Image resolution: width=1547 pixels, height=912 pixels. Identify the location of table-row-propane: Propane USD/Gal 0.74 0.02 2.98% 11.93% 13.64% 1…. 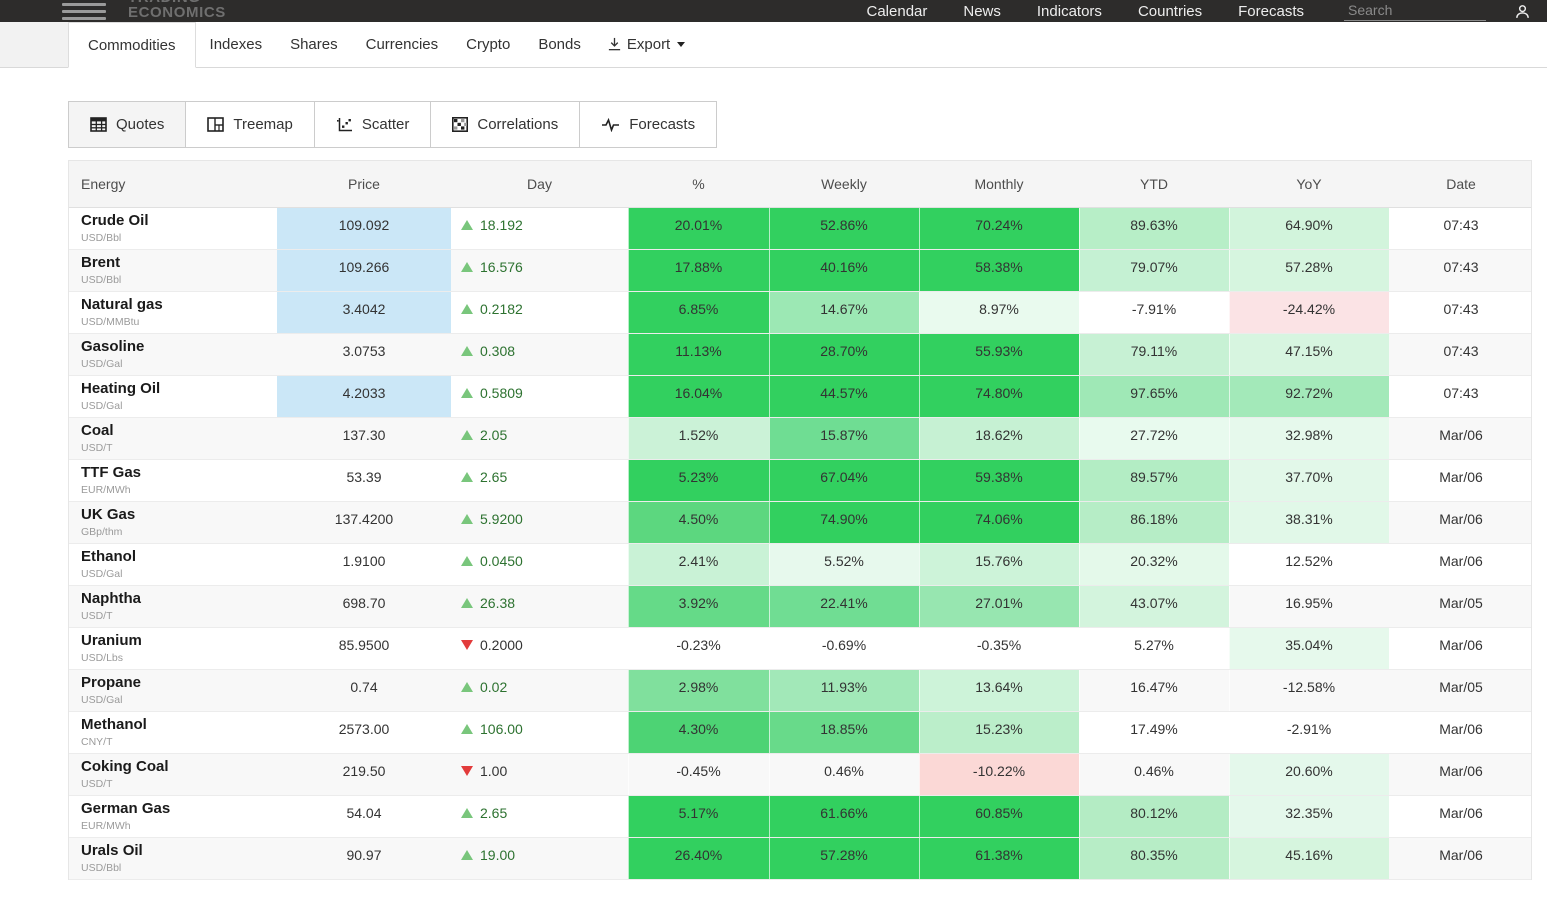
(800, 691).